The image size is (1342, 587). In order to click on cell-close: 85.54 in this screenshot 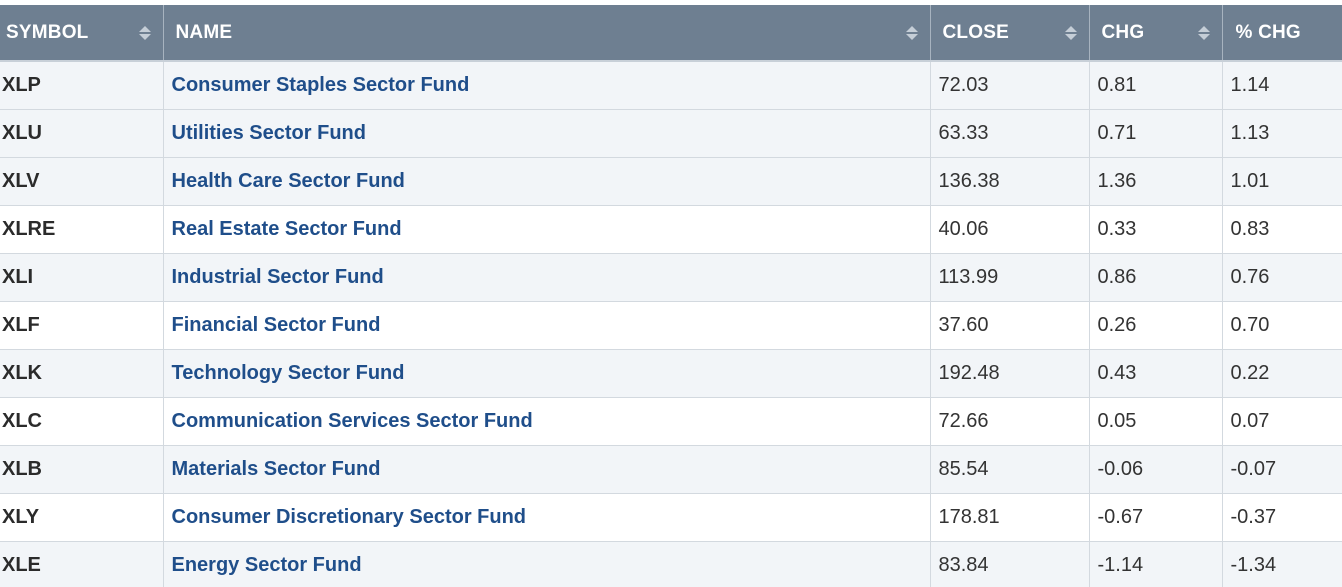, I will do `click(1010, 469)`.